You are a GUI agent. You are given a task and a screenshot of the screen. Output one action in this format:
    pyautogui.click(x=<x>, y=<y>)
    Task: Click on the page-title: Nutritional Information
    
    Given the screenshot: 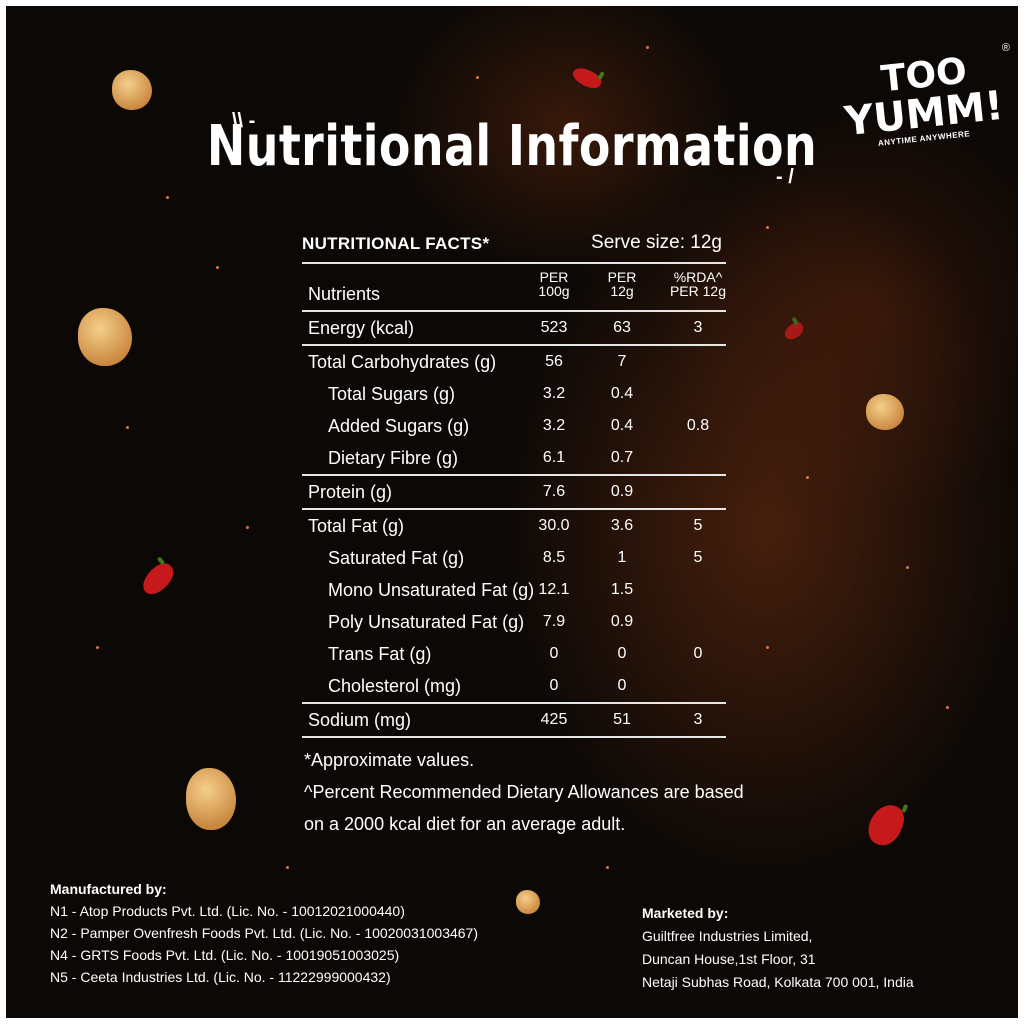 What is the action you would take?
    pyautogui.click(x=512, y=146)
    